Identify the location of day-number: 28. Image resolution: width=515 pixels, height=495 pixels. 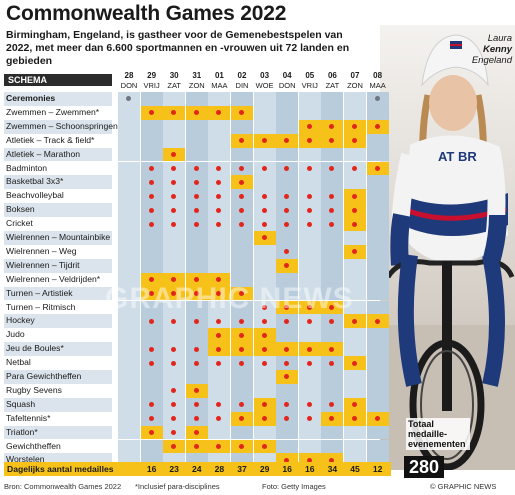
(129, 75).